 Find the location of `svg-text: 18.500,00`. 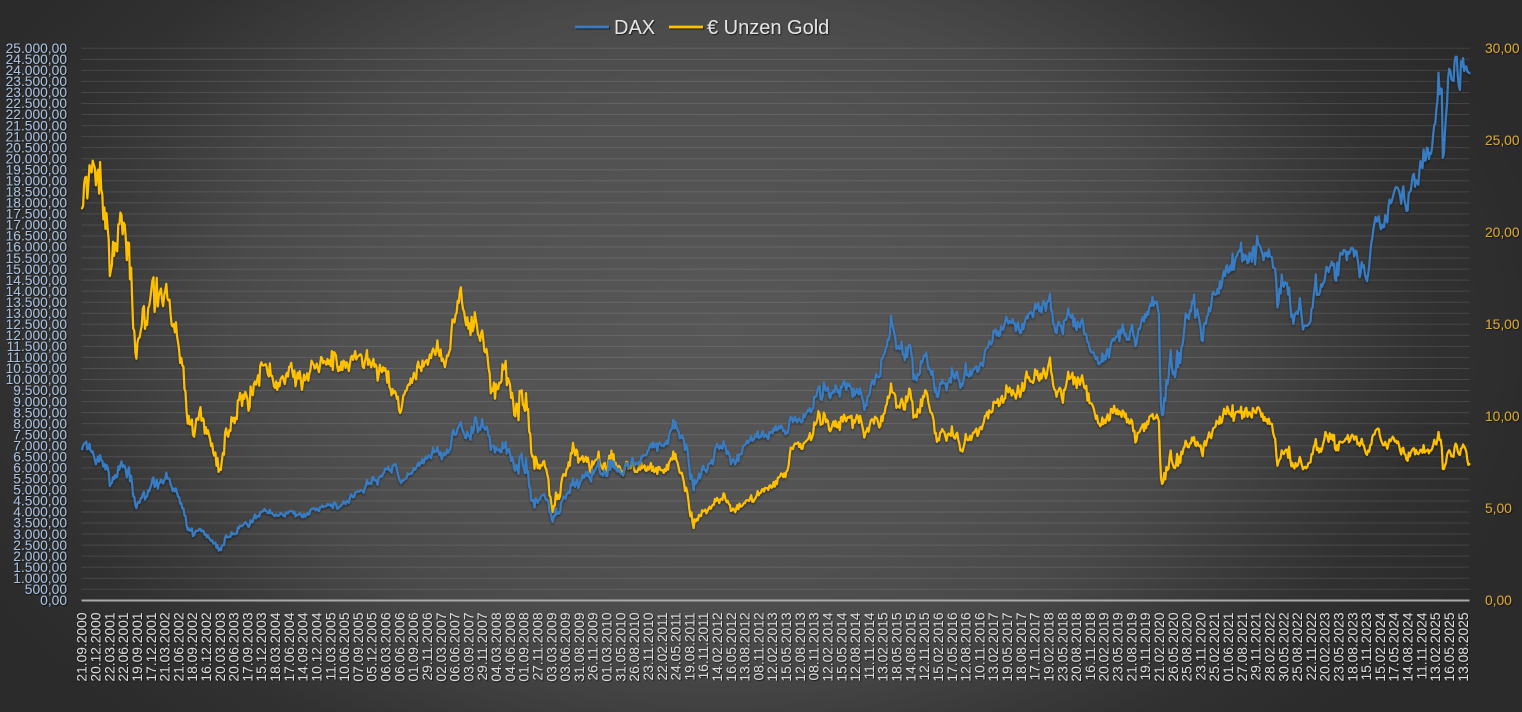

svg-text: 18.500,00 is located at coordinates (37, 192).